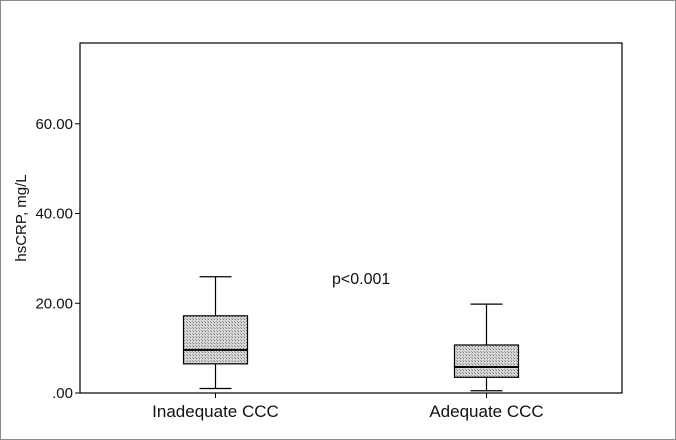 This screenshot has width=676, height=440. I want to click on x-category-label: Inadequate CCC, so click(215, 411).